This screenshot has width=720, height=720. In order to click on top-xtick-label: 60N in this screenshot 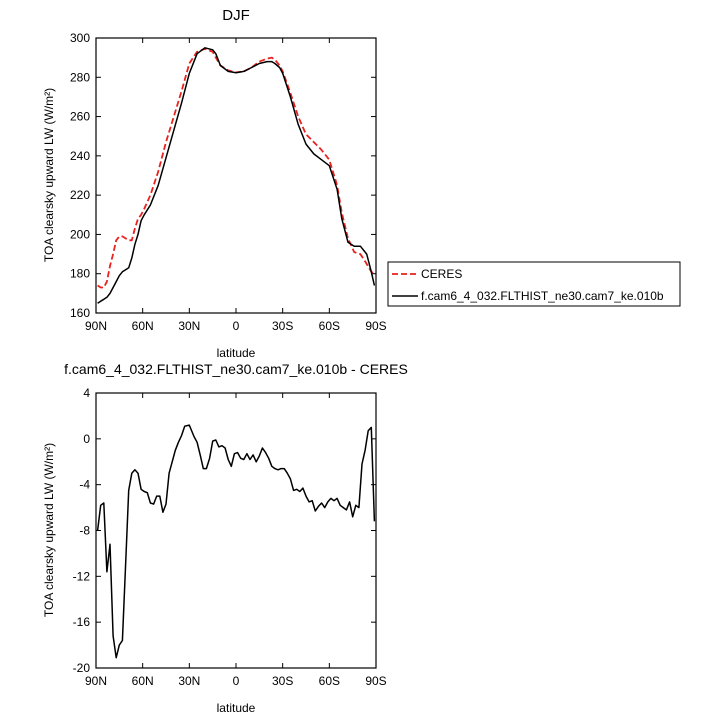, I will do `click(143, 326)`.